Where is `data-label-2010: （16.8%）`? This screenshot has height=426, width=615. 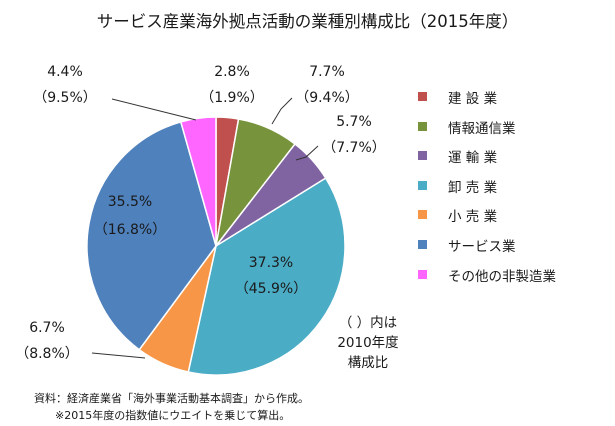
data-label-2010: （16.8%） is located at coordinates (130, 230).